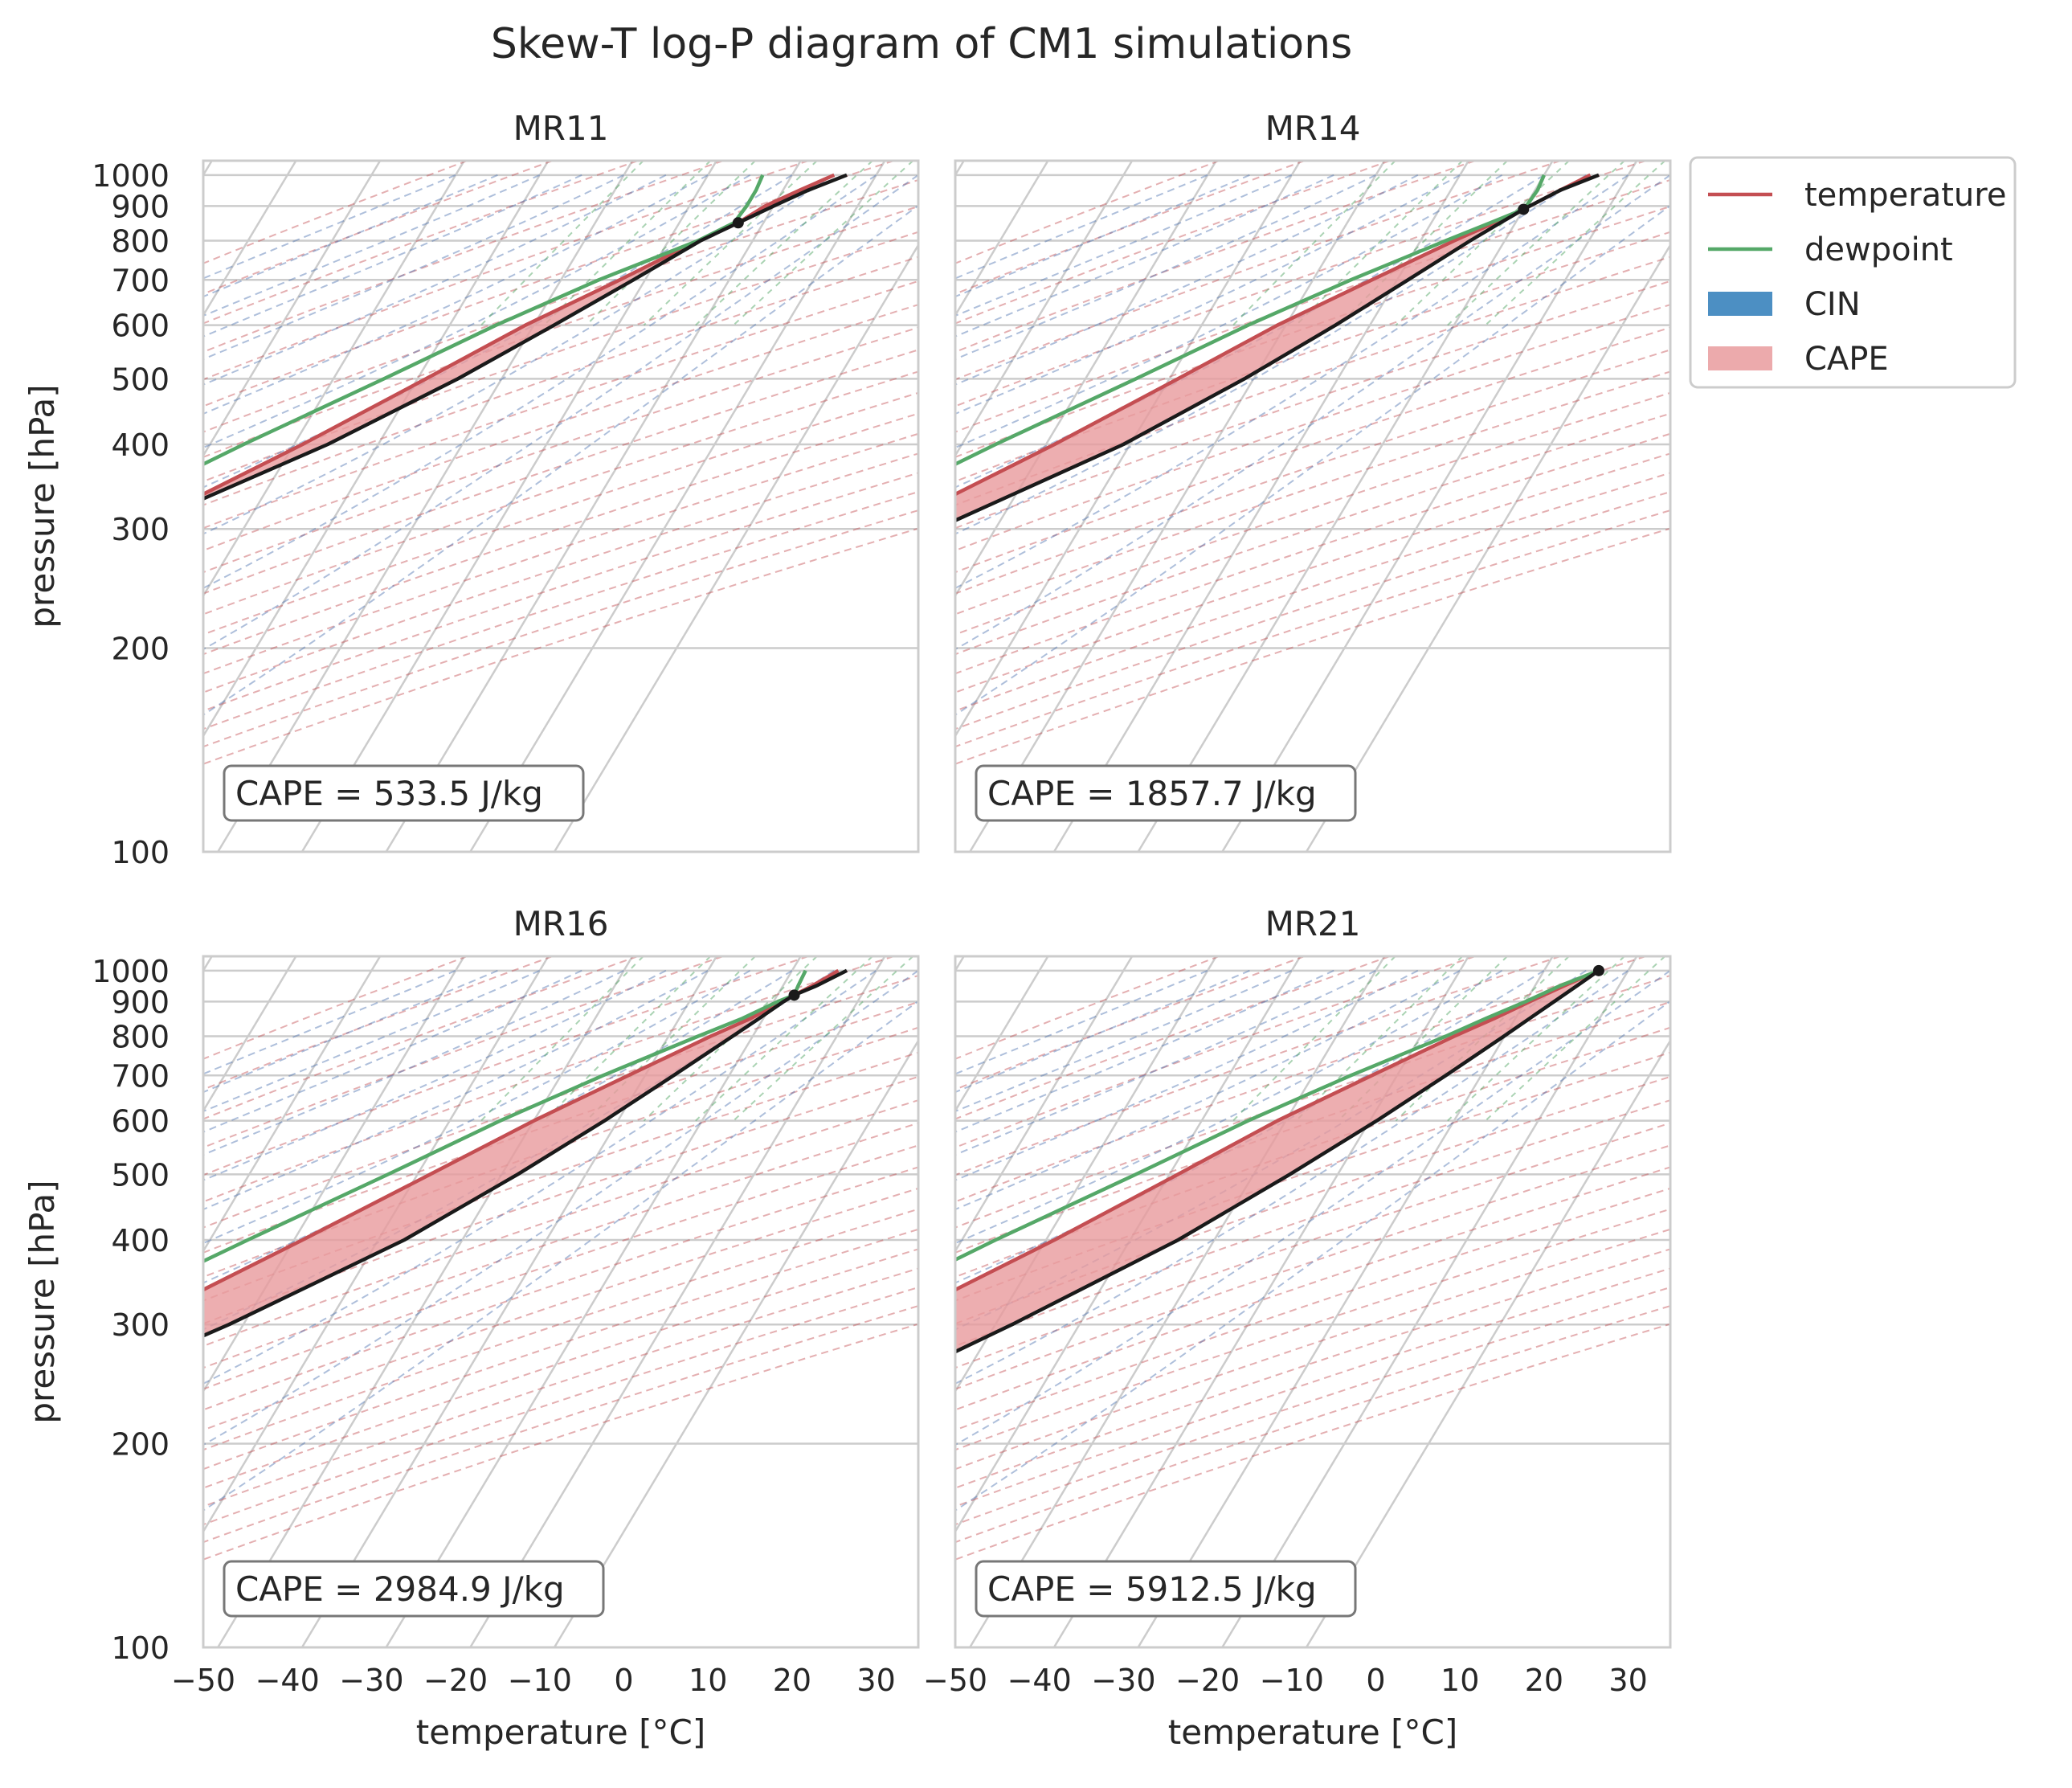 The image size is (2072, 1788). Describe the element at coordinates (1627, 1680) in the screenshot. I see `x-tick-label: 30` at that location.